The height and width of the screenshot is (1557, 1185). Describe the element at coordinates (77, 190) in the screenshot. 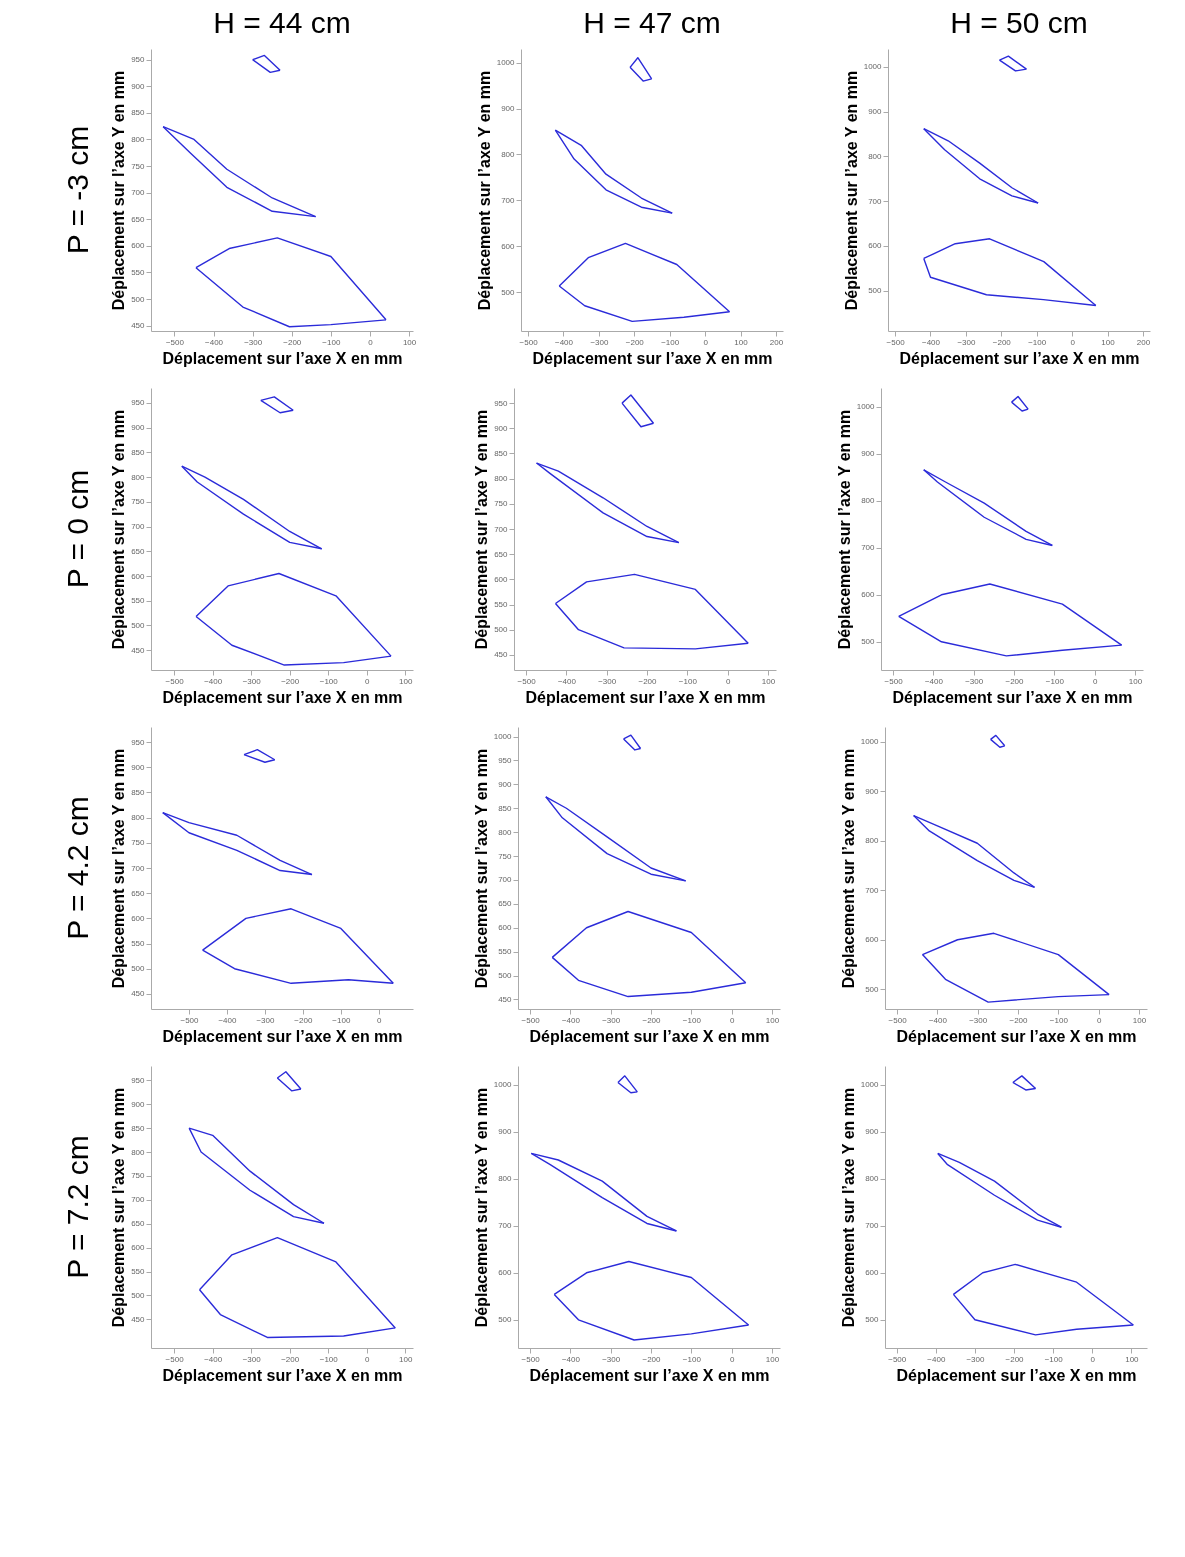

I see `text: P = -3 cm` at that location.